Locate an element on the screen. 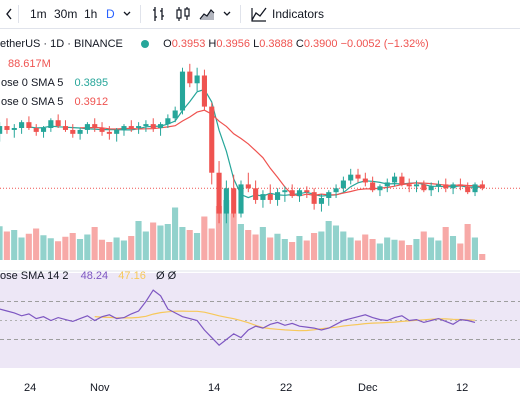 The height and width of the screenshot is (405, 520). area-chart-type-icon is located at coordinates (207, 14).